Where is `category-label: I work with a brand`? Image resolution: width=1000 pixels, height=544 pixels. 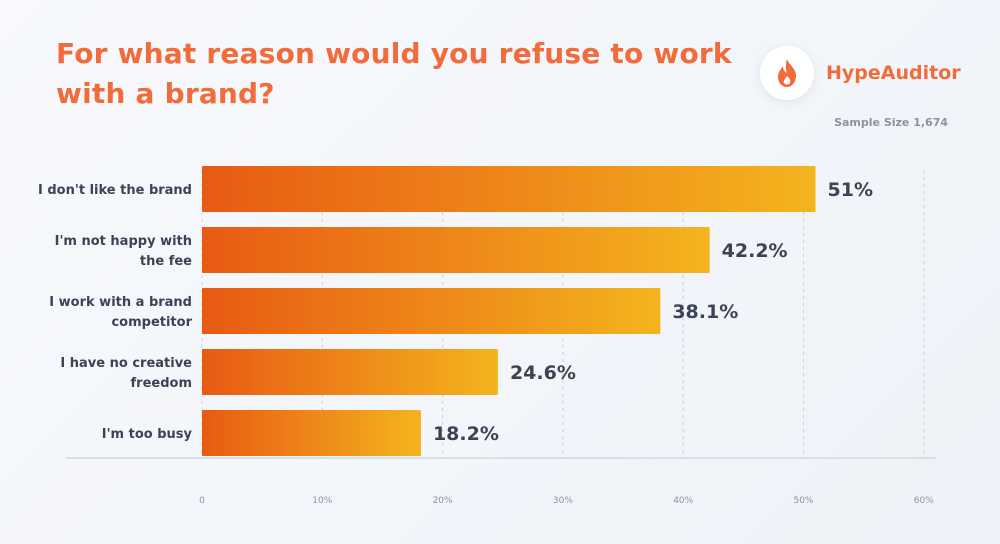 category-label: I work with a brand is located at coordinates (120, 302).